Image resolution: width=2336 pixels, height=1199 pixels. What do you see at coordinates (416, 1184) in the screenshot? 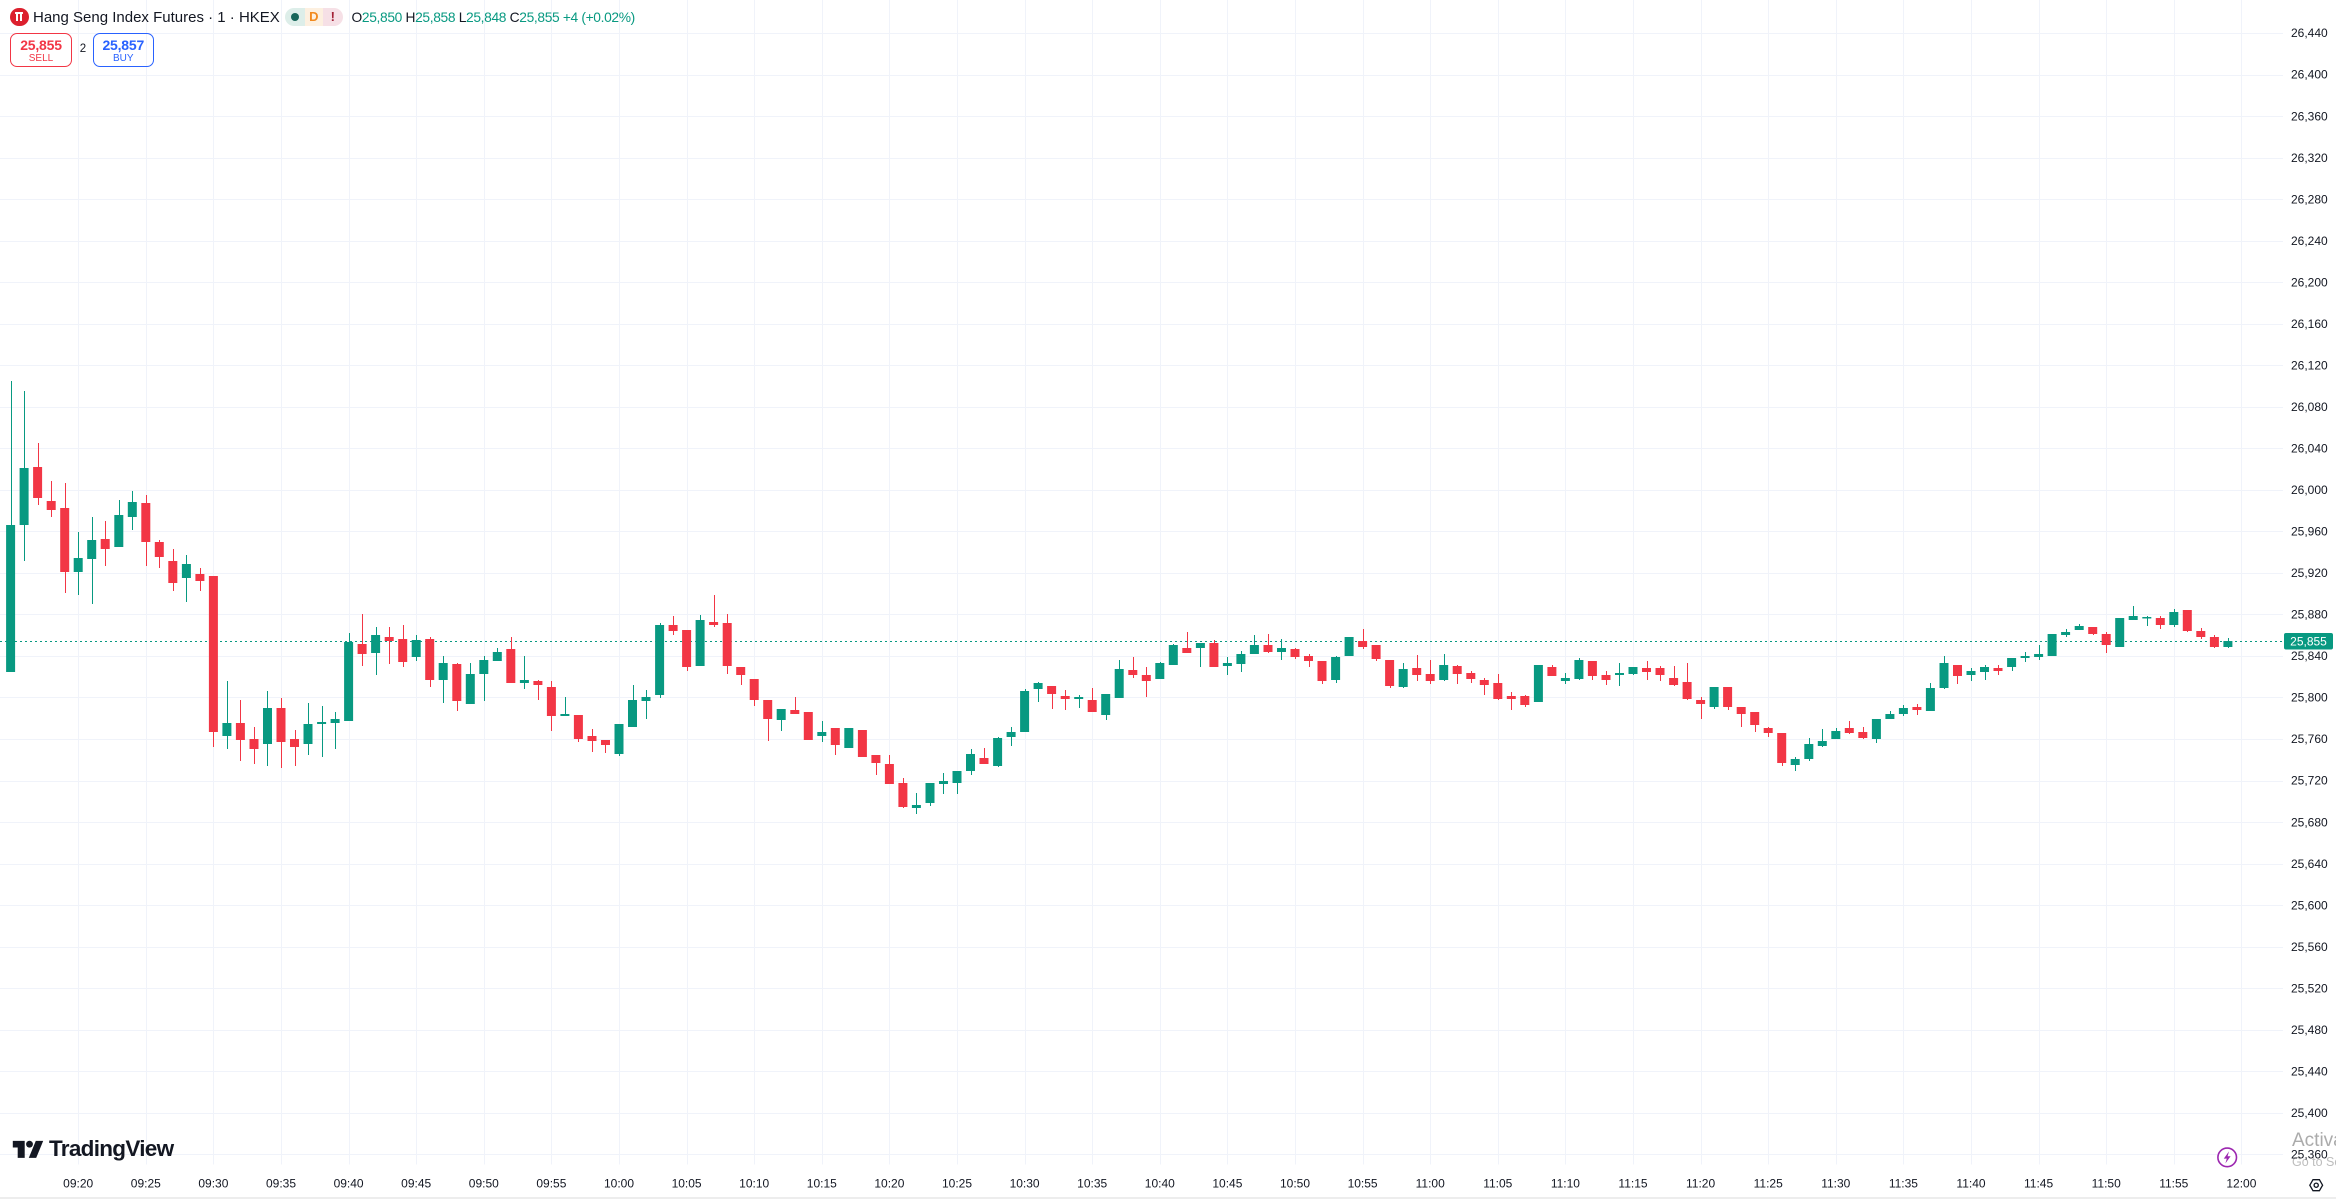
I see `svg-text: 09:45` at bounding box center [416, 1184].